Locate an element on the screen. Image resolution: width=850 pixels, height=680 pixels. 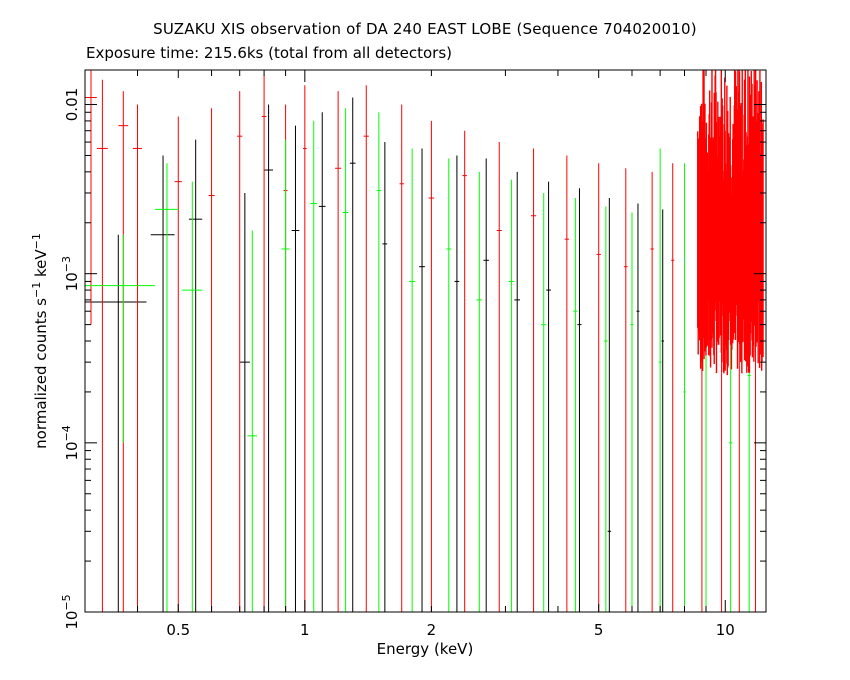
dense-red-band is located at coordinates (730, 223).